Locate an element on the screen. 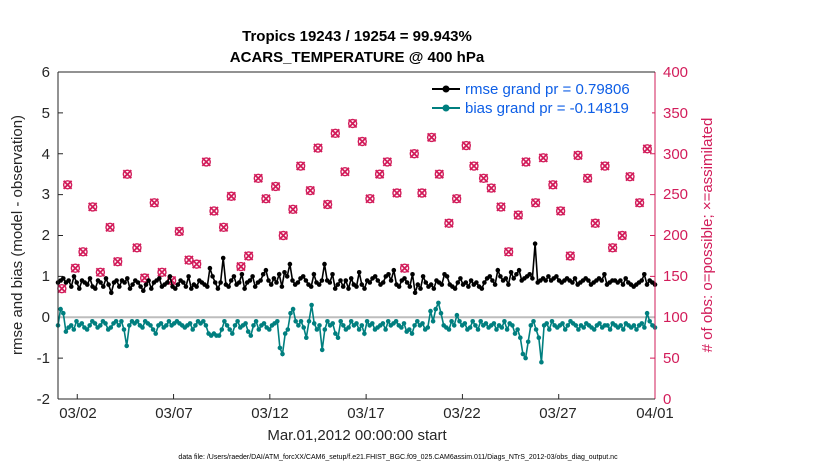 This screenshot has height=470, width=830. y-left-tick-label: 3 is located at coordinates (46, 194).